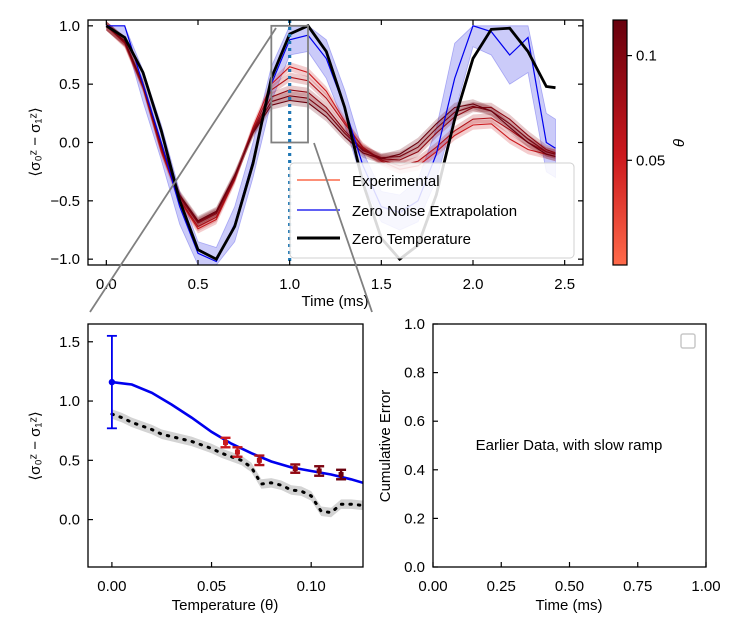  Describe the element at coordinates (414, 567) in the screenshot. I see `panel-c-ytick-label: 0.0` at that location.